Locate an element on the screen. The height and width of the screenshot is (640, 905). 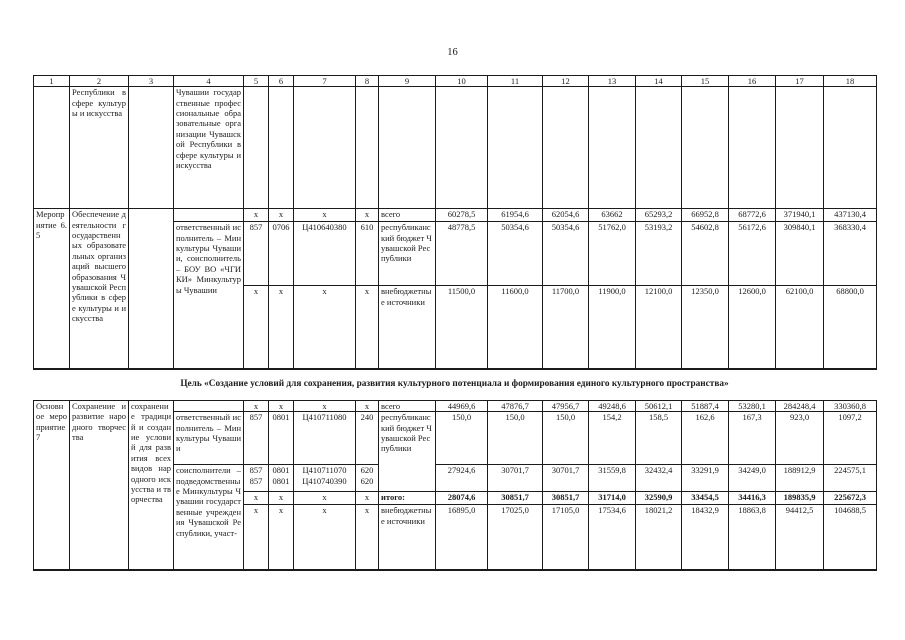
value-cell: 189835,9 is located at coordinates (799, 498).